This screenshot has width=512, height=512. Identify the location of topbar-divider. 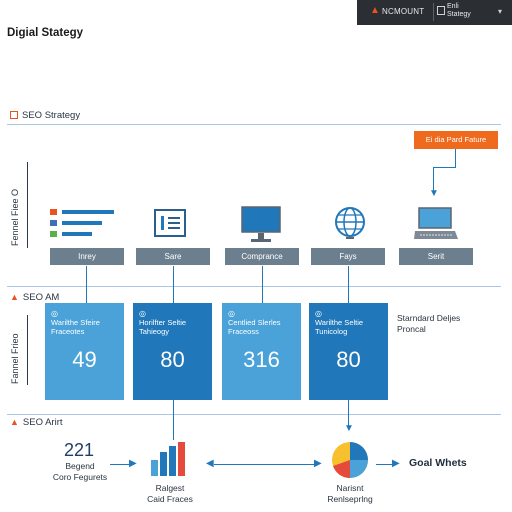
(433, 12).